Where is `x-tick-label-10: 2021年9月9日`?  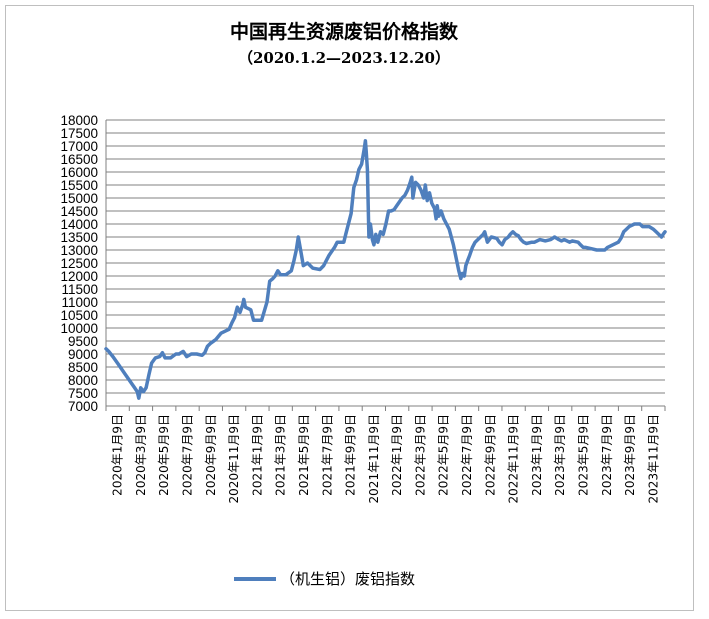
x-tick-label-10: 2021年9月9日 is located at coordinates (351, 455).